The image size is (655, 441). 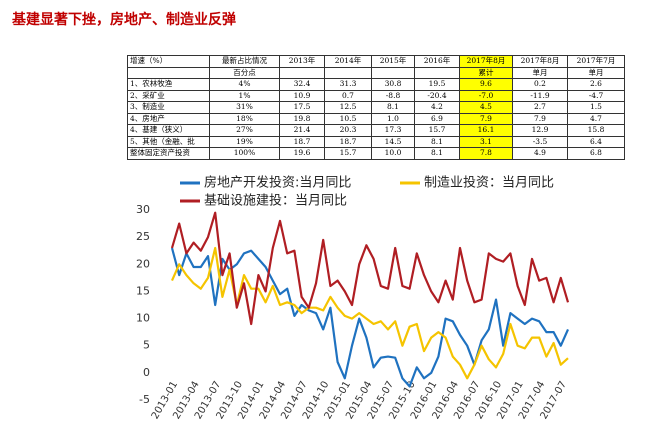 I want to click on table-cell: 6.8, so click(x=596, y=153).